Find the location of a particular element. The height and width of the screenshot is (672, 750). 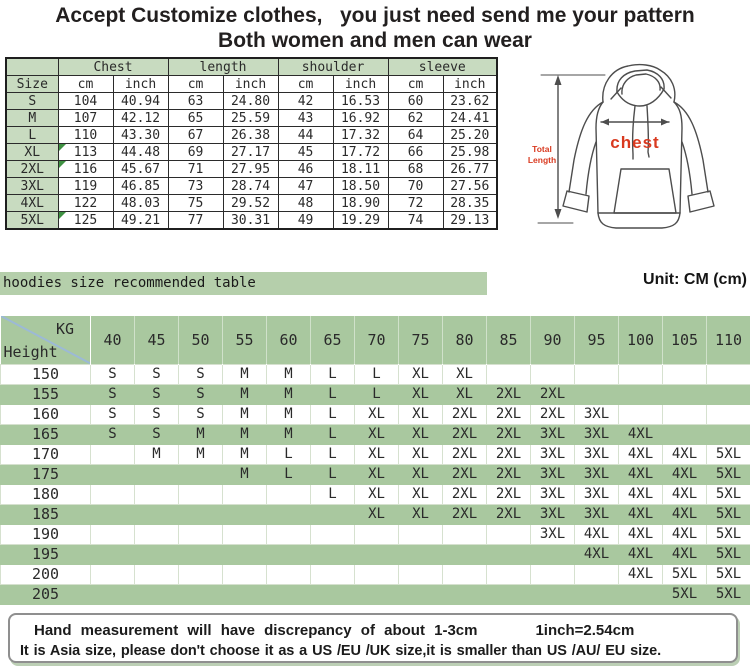

size-value-cell: 29.52 is located at coordinates (250, 203).